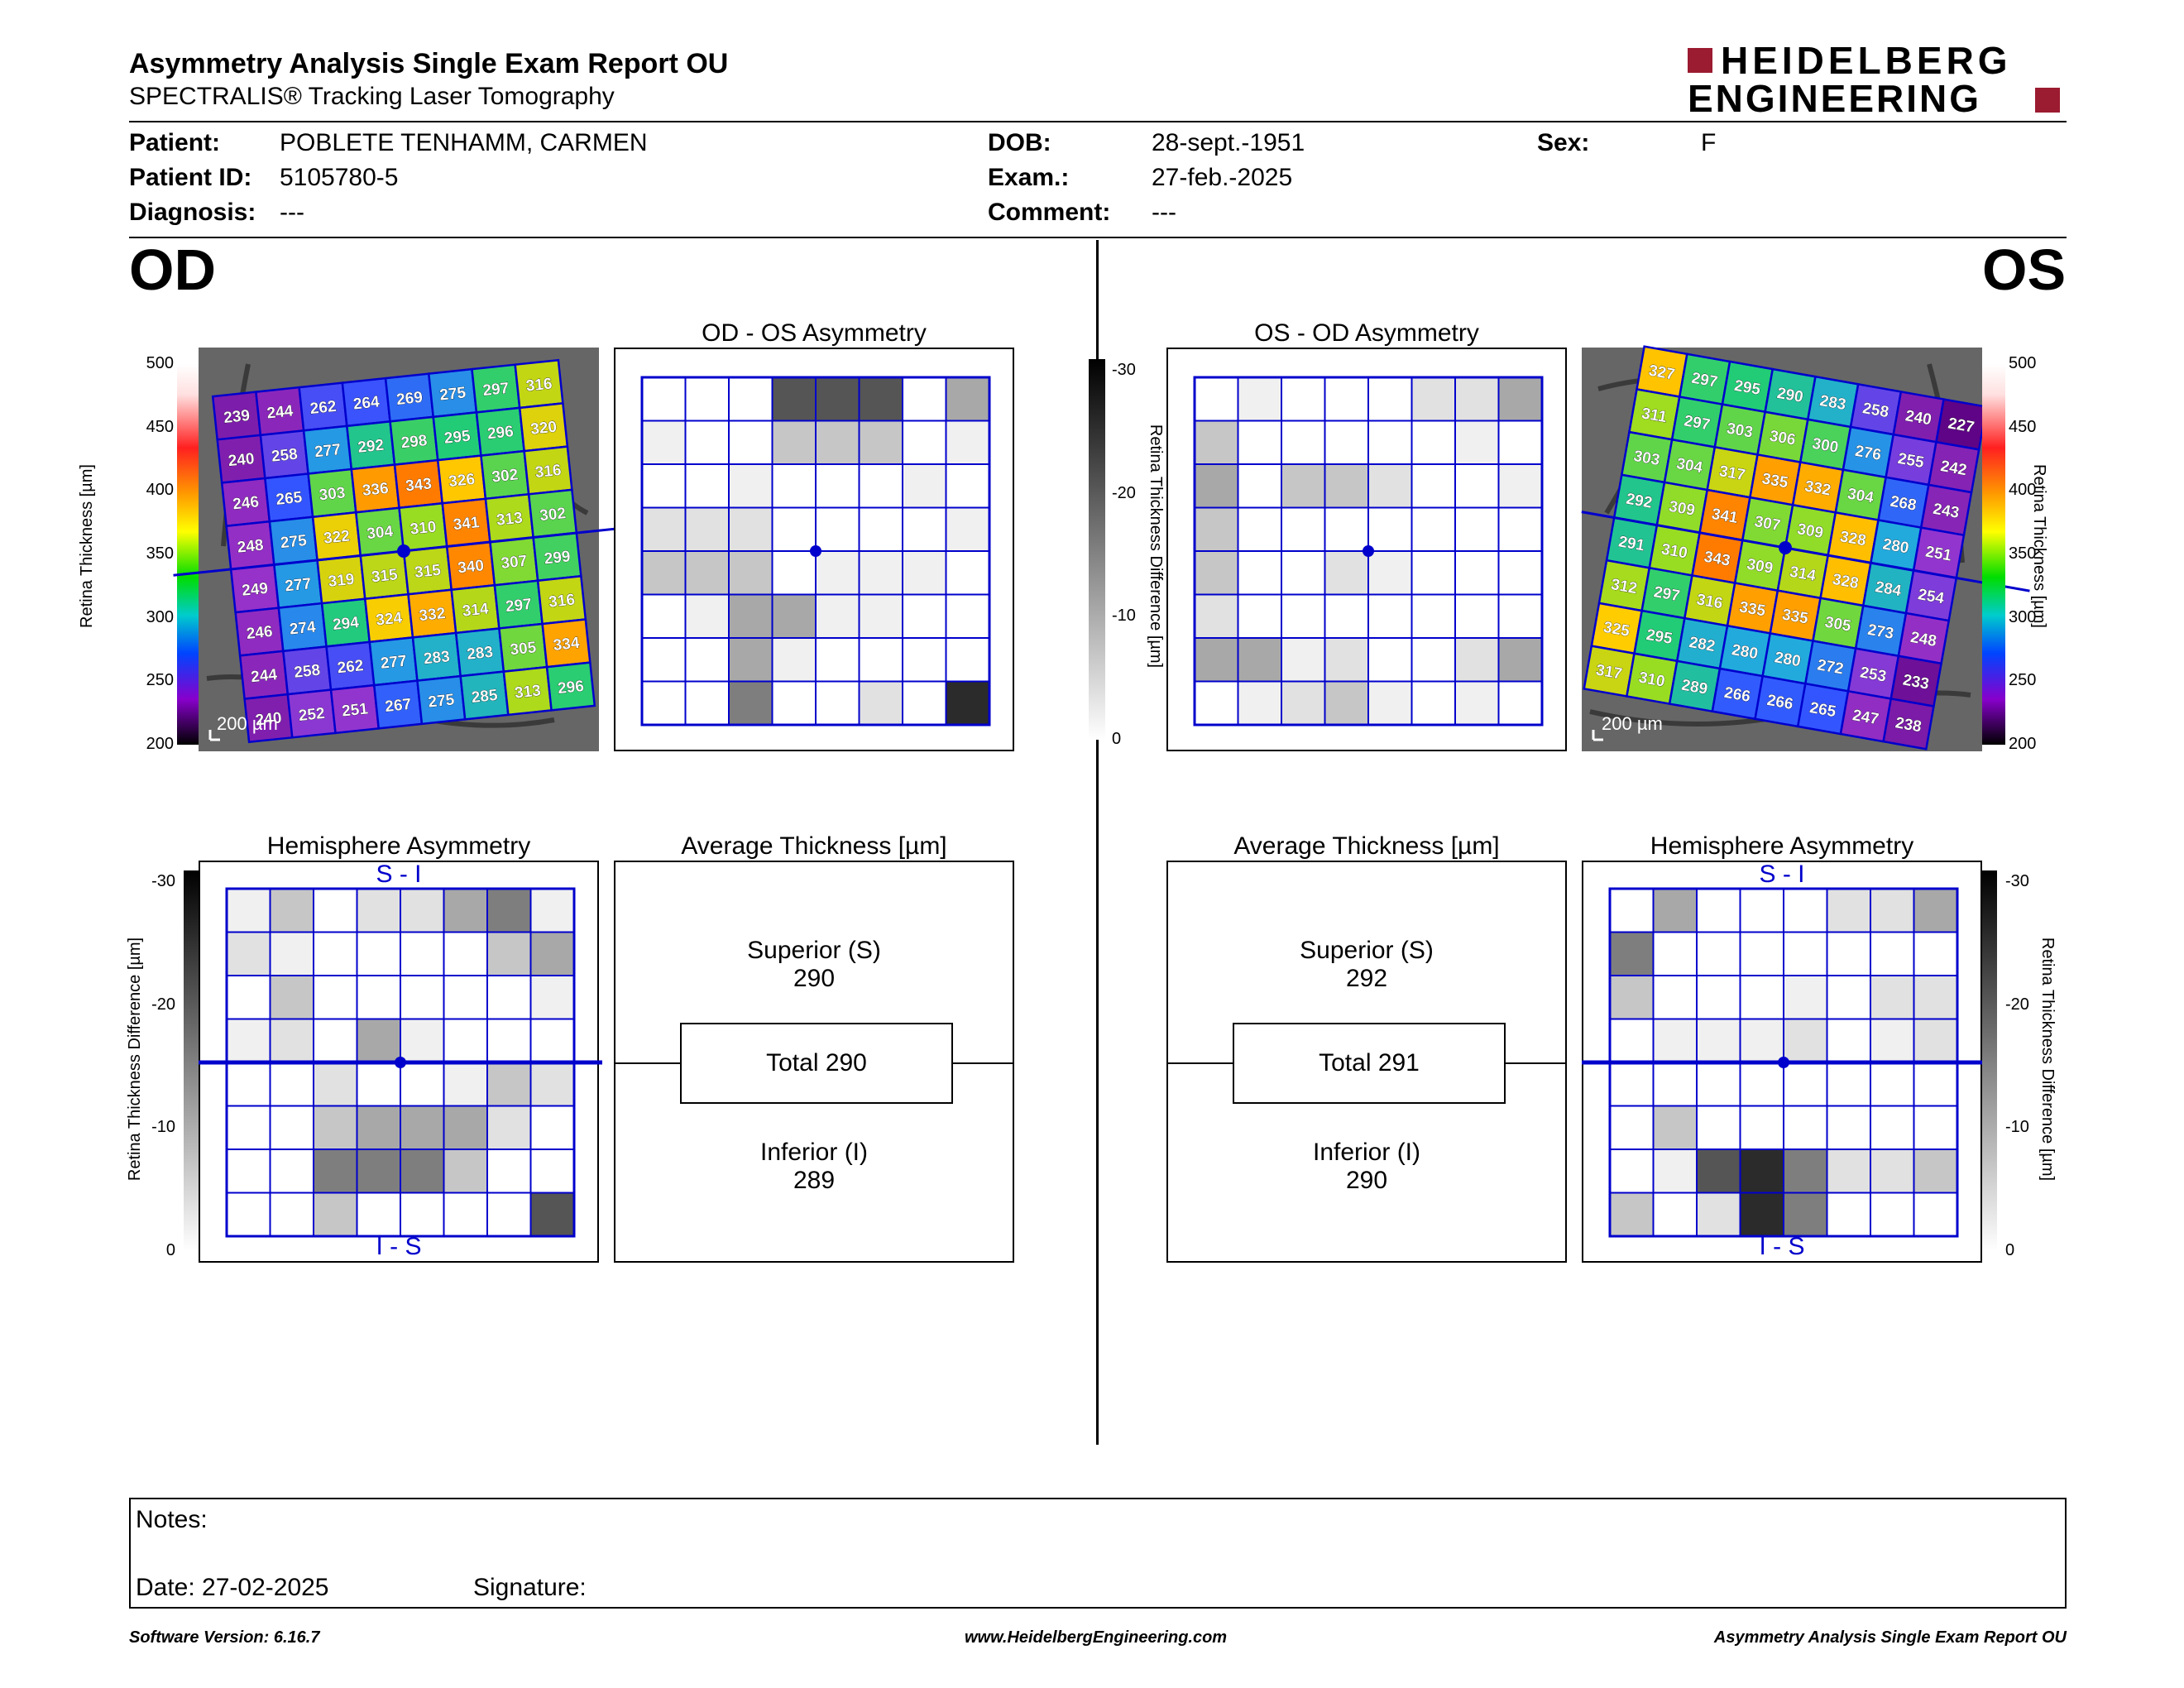 The image size is (2184, 1688). What do you see at coordinates (1098, 1553) in the screenshot?
I see `notes-box: Notes: Date: 27-02-2025 Signature:` at bounding box center [1098, 1553].